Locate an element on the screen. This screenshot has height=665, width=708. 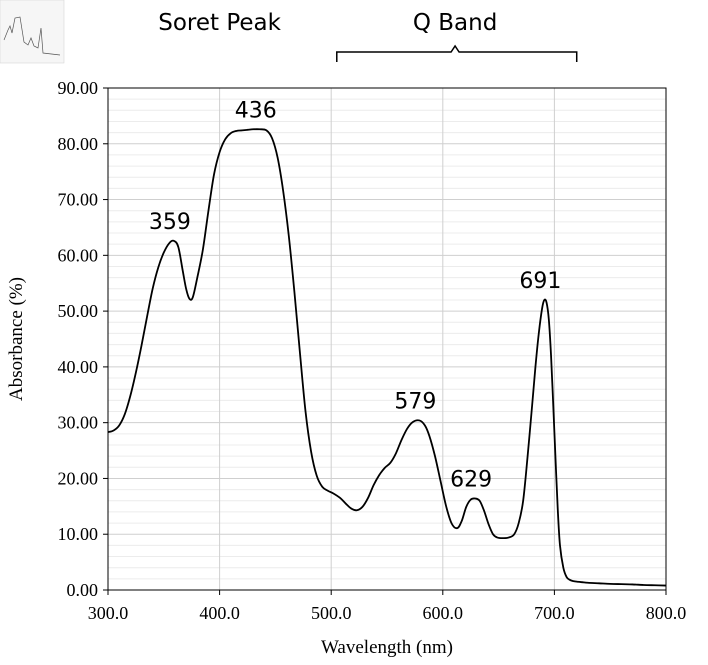
y-tick-label: 30.00 is located at coordinates (78, 423).